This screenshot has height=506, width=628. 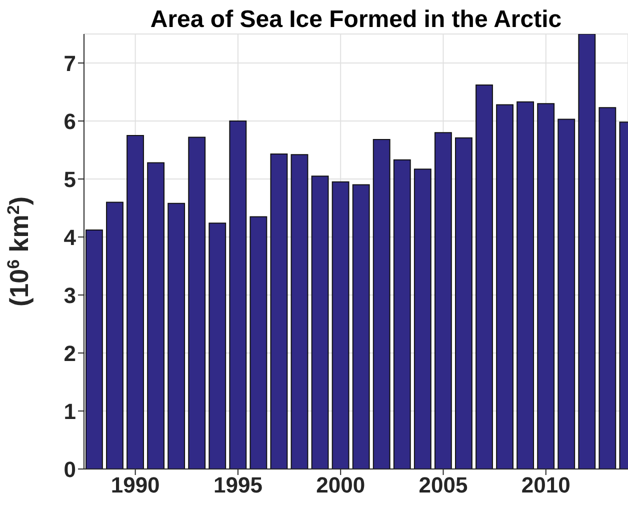 I want to click on y-tick-label: 3, so click(x=70, y=295).